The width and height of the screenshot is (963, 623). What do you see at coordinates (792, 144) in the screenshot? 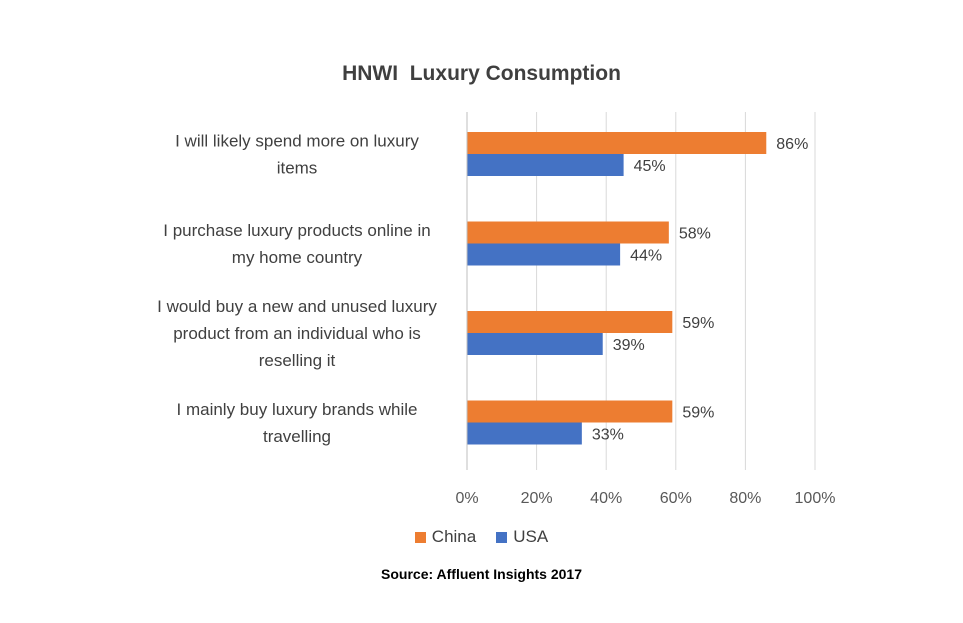
I see `data-label-china: 86%` at bounding box center [792, 144].